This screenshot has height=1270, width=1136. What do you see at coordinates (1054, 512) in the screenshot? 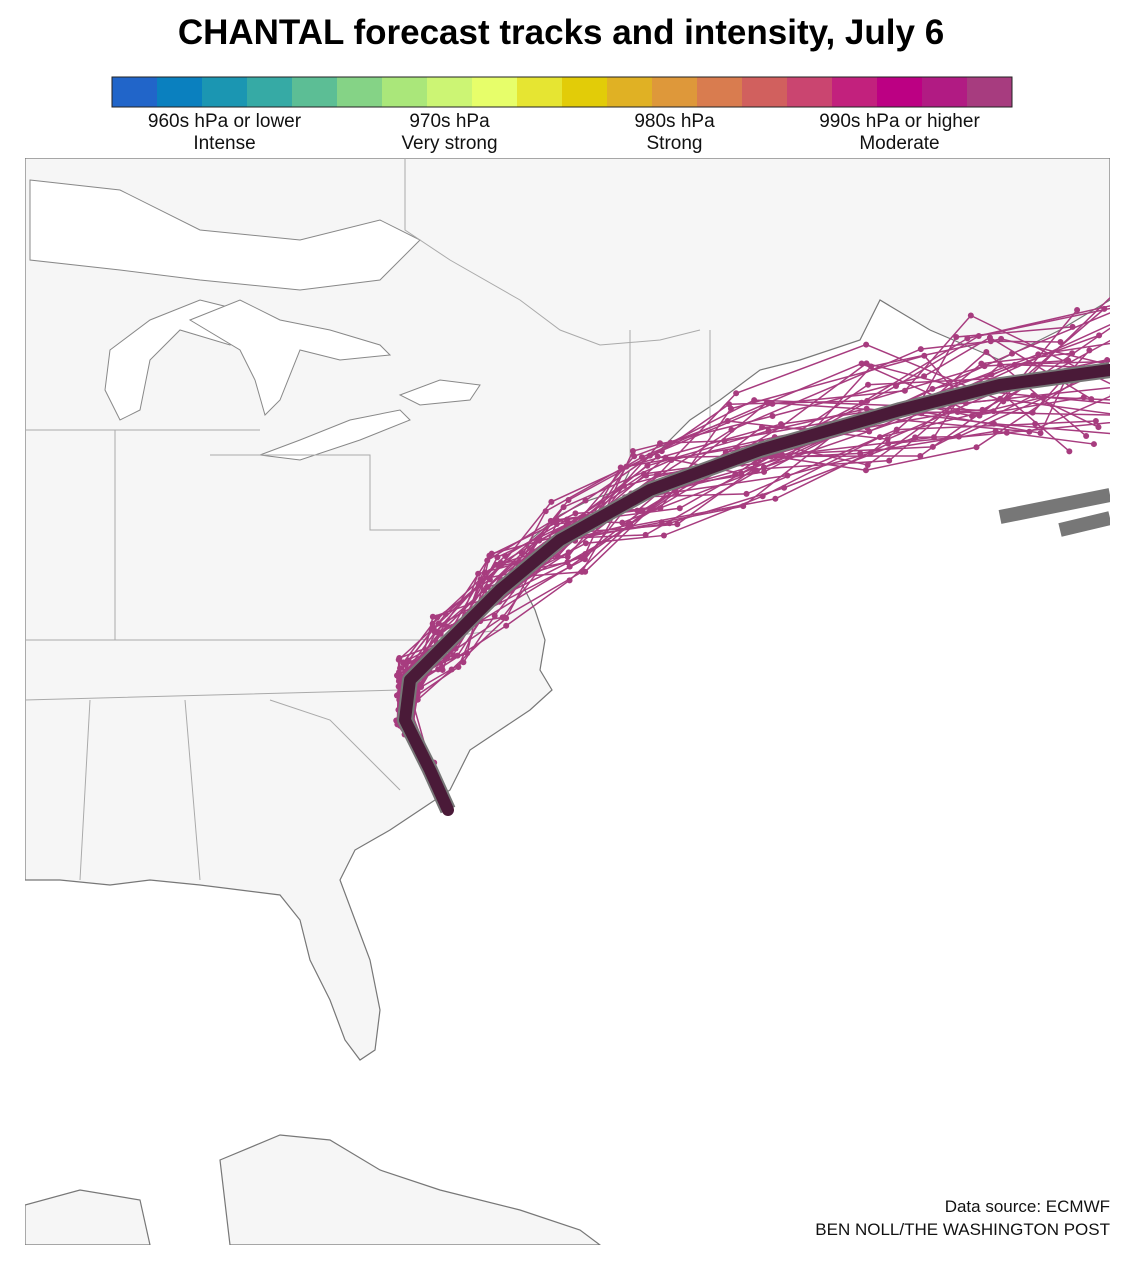
I see `track-outline` at bounding box center [1054, 512].